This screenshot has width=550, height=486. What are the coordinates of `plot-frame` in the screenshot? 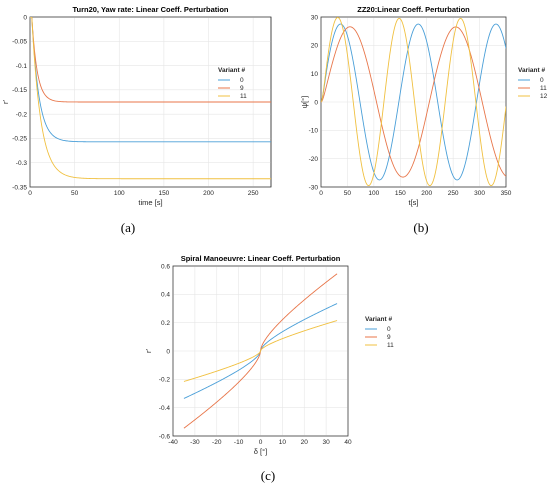 It's located at (260, 351).